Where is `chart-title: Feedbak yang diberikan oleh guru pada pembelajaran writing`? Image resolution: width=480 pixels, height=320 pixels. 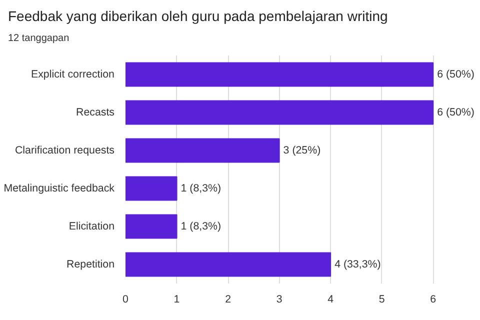 chart-title: Feedbak yang diberikan oleh guru pada pembelajaran writing is located at coordinates (198, 16).